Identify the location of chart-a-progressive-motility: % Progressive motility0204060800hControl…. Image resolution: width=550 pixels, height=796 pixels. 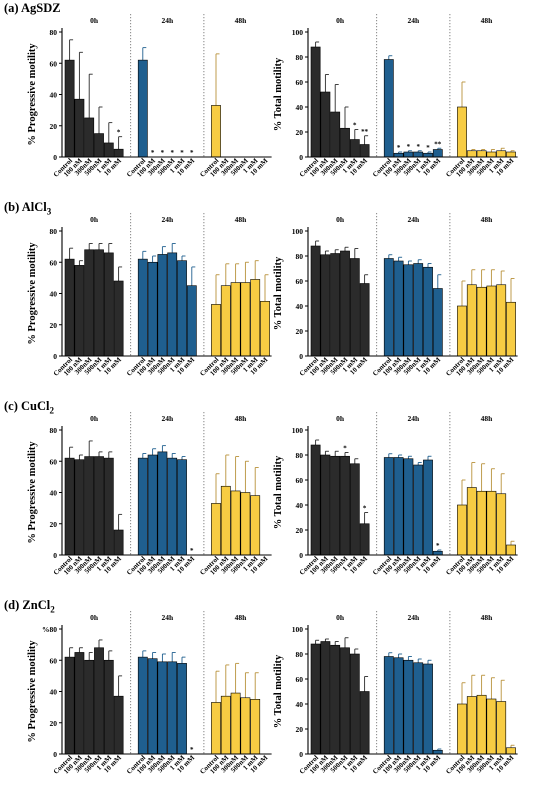
(149, 96).